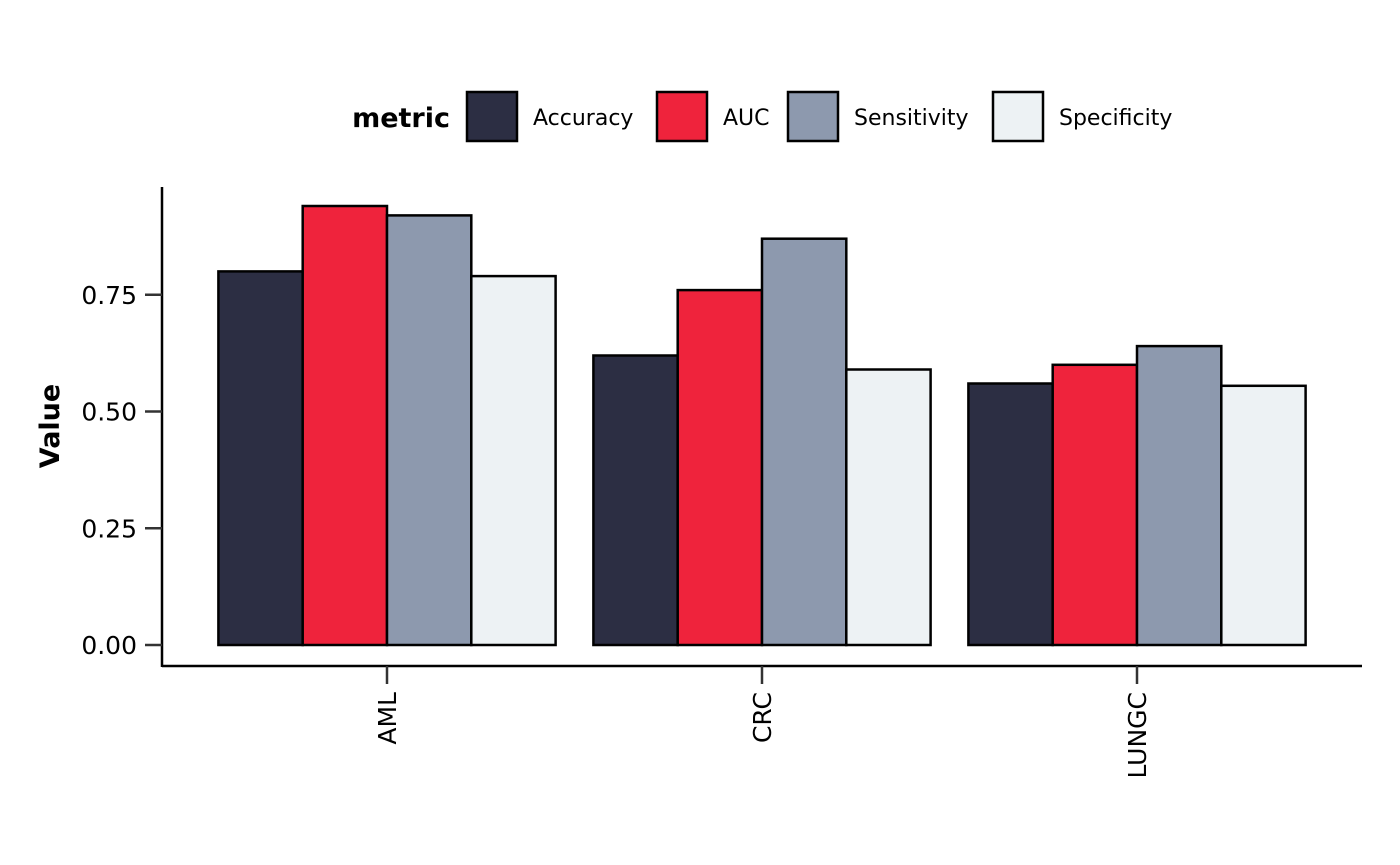  I want to click on x-tick-label: CRC, so click(762, 717).